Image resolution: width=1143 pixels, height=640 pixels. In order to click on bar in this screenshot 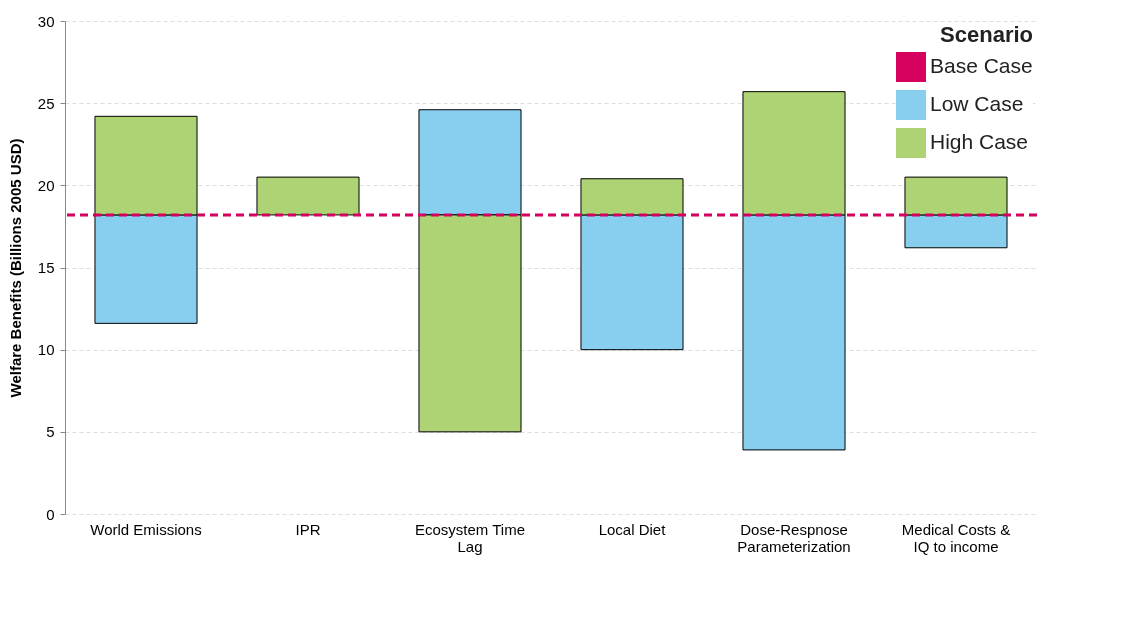, I will do `click(308, 196)`.